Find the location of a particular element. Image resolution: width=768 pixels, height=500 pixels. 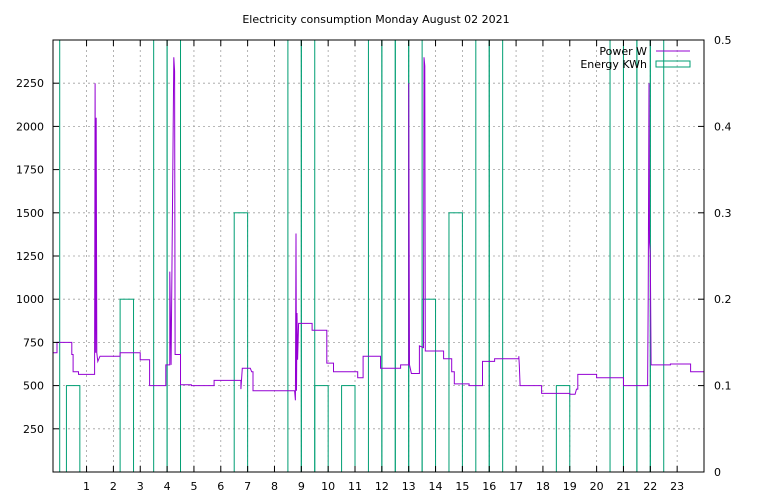

y2-tick-label: 0.1 is located at coordinates (723, 386).